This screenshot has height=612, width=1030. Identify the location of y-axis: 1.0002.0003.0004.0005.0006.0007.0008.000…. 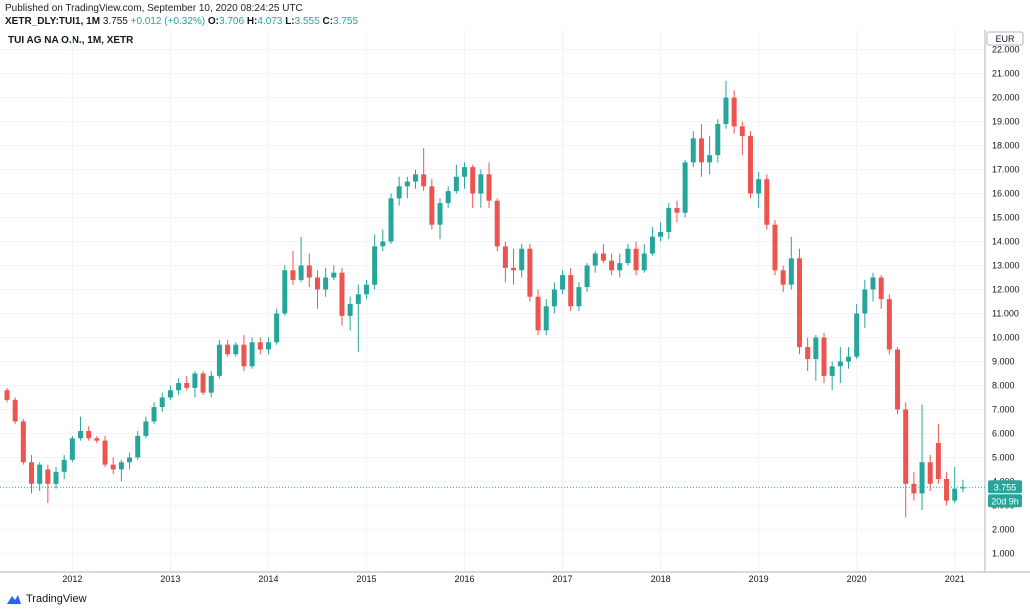
(1006, 302).